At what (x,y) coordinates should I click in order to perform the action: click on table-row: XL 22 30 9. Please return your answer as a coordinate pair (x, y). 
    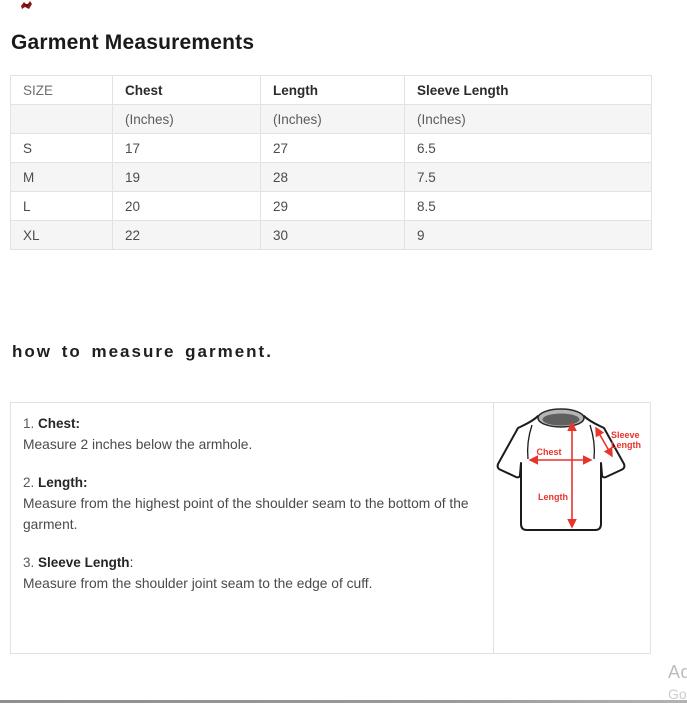
    Looking at the image, I should click on (331, 235).